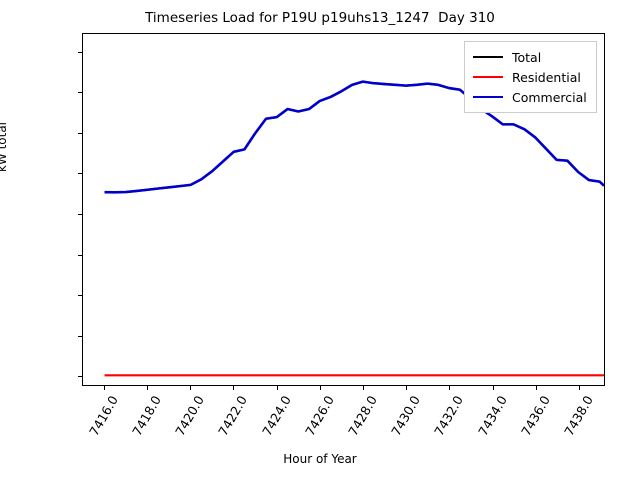 The width and height of the screenshot is (640, 480). Describe the element at coordinates (406, 416) in the screenshot. I see `x-axis-tick-label: 7430.0` at that location.